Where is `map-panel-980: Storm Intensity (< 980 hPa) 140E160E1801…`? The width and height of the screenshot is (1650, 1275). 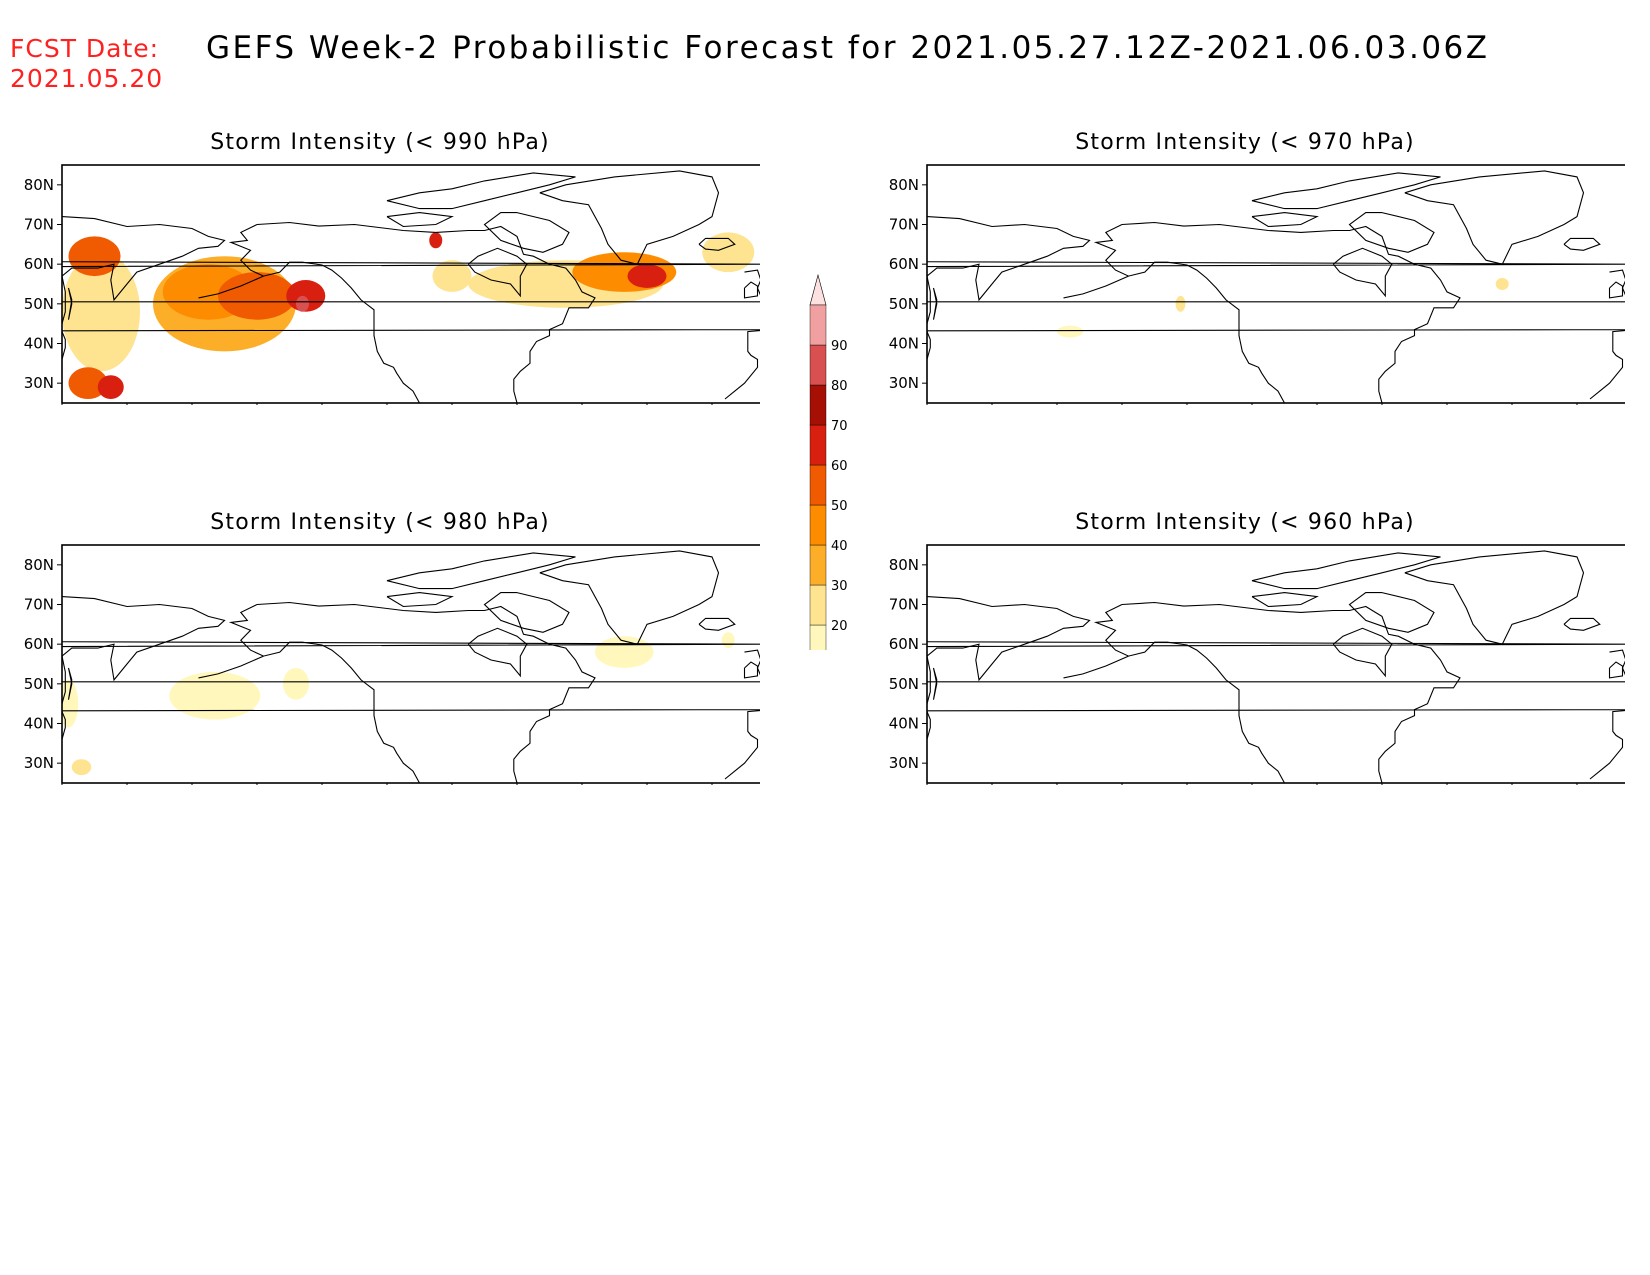
map-panel-980: Storm Intensity (< 980 hPa) 140E160E1801… is located at coordinates (380, 647).